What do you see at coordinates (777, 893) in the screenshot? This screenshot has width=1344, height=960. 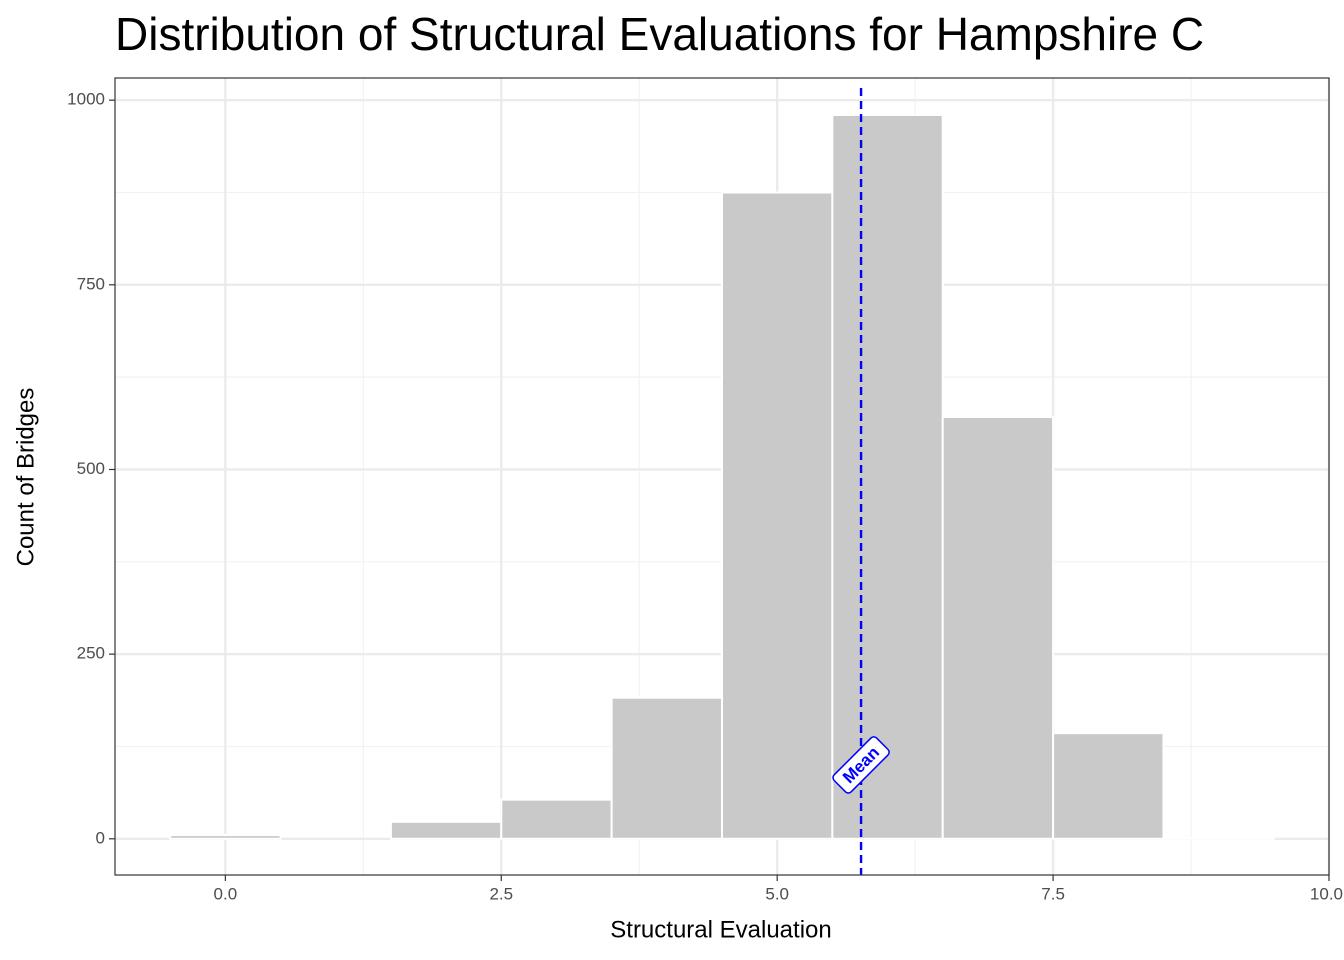 I see `x-tick-label: 5.0` at bounding box center [777, 893].